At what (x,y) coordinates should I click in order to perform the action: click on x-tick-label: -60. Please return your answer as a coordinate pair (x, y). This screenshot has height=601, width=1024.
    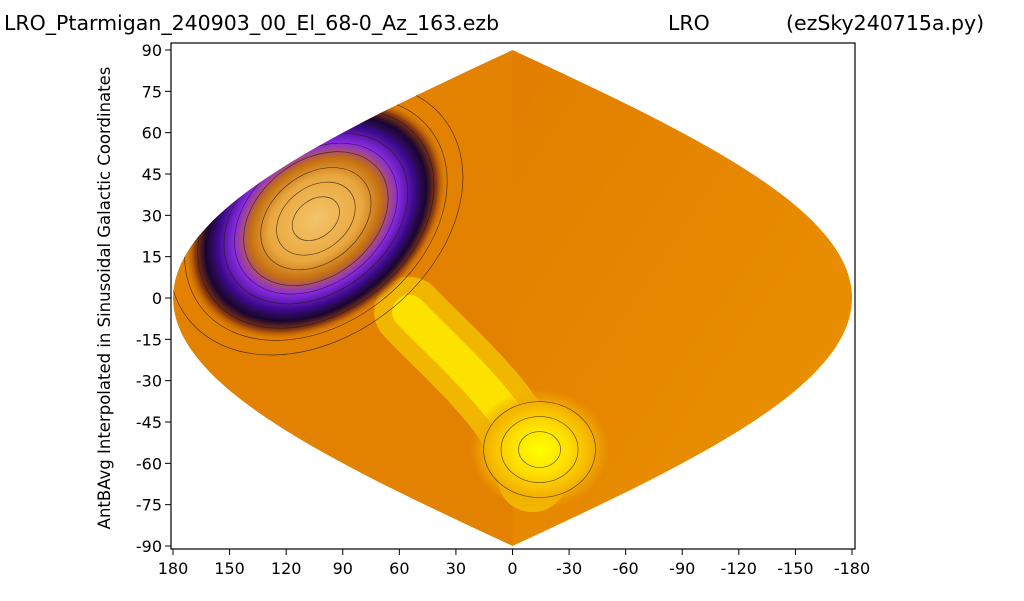
    Looking at the image, I should click on (626, 568).